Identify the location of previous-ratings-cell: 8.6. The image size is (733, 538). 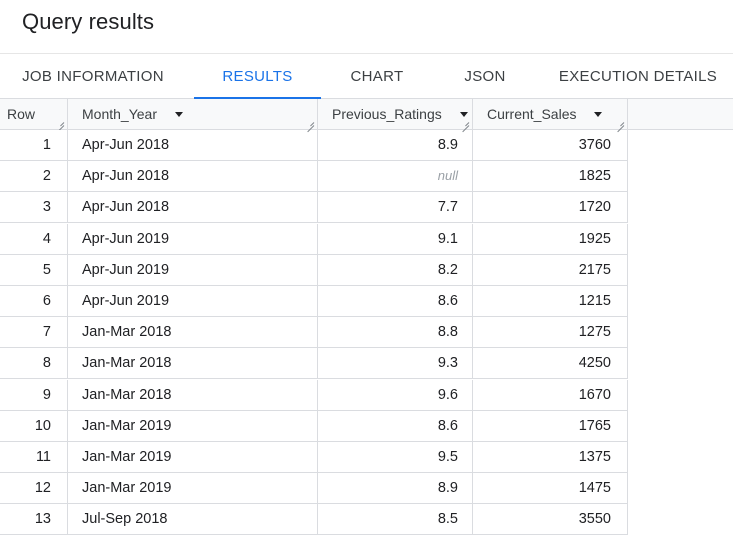
(395, 426).